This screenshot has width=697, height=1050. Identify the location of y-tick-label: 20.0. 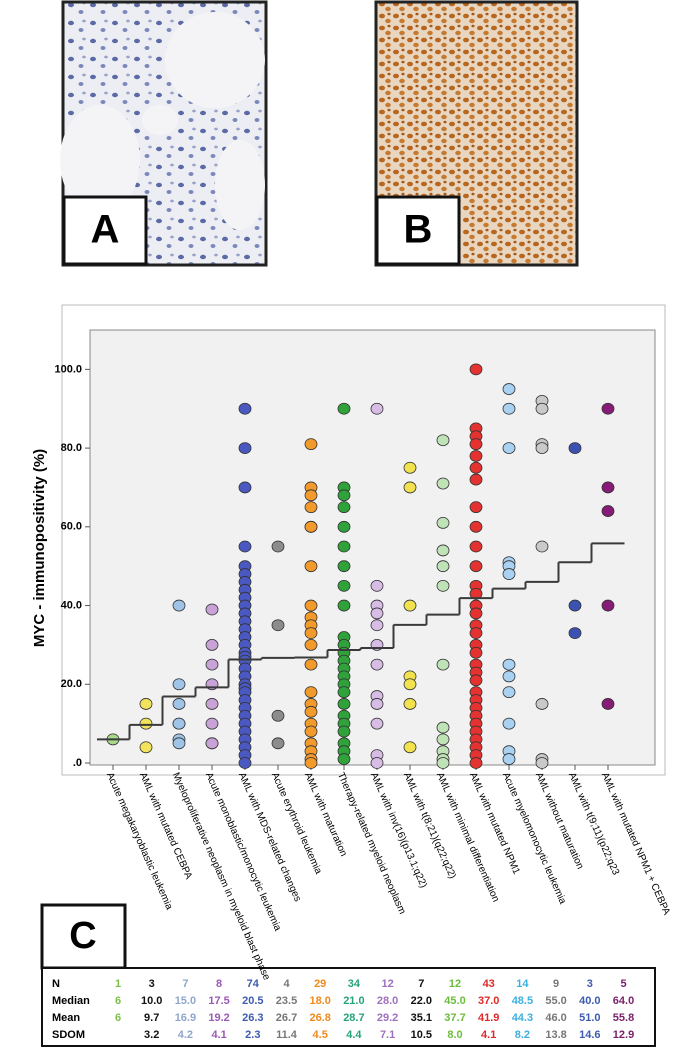
(71, 684).